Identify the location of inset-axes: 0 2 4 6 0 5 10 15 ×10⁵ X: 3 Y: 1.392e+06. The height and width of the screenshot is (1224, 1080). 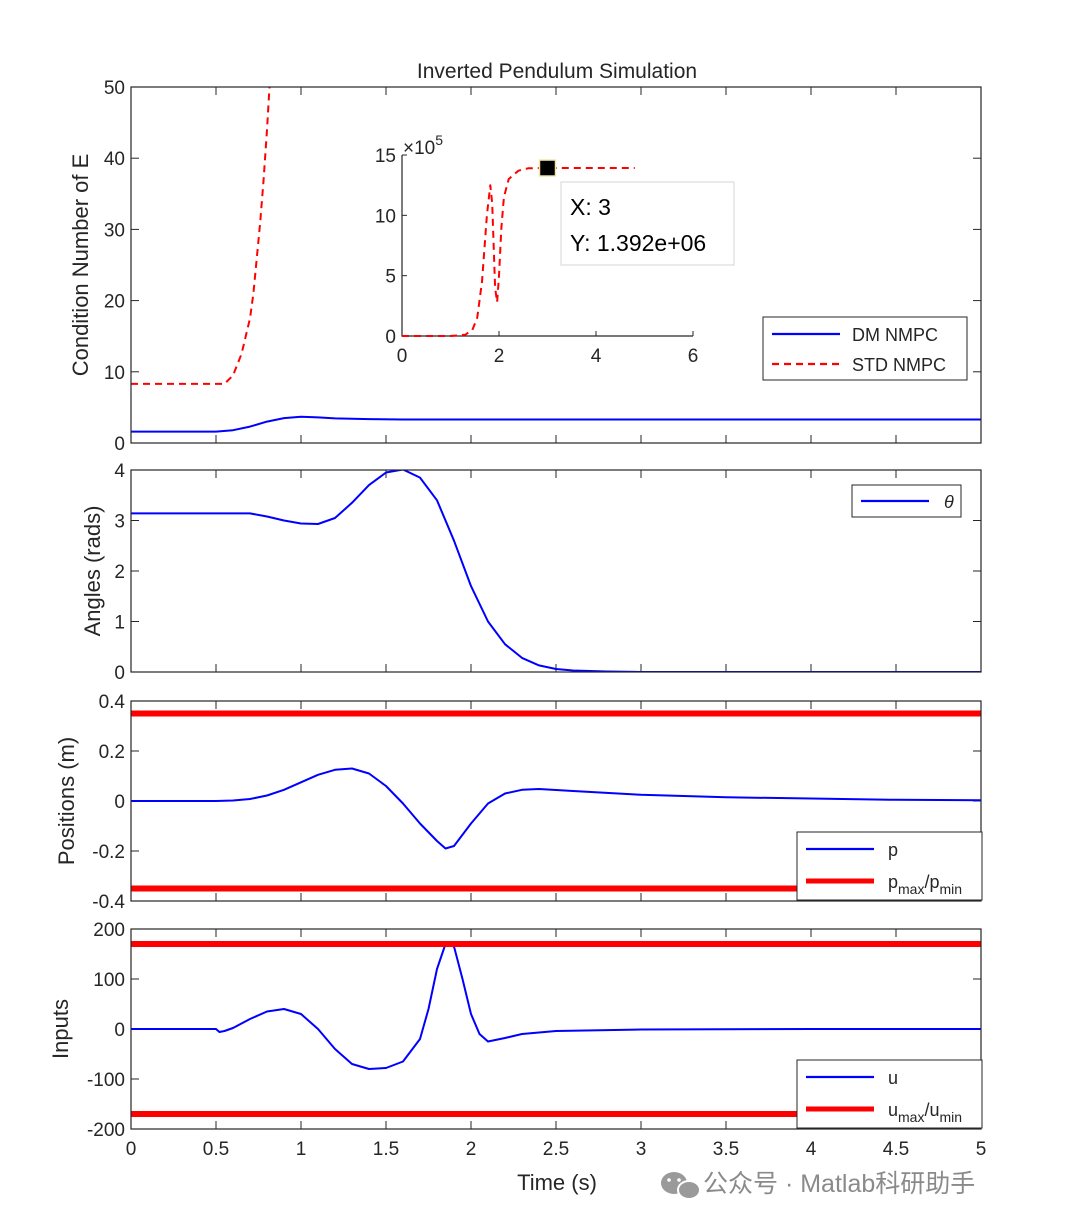
(555, 249).